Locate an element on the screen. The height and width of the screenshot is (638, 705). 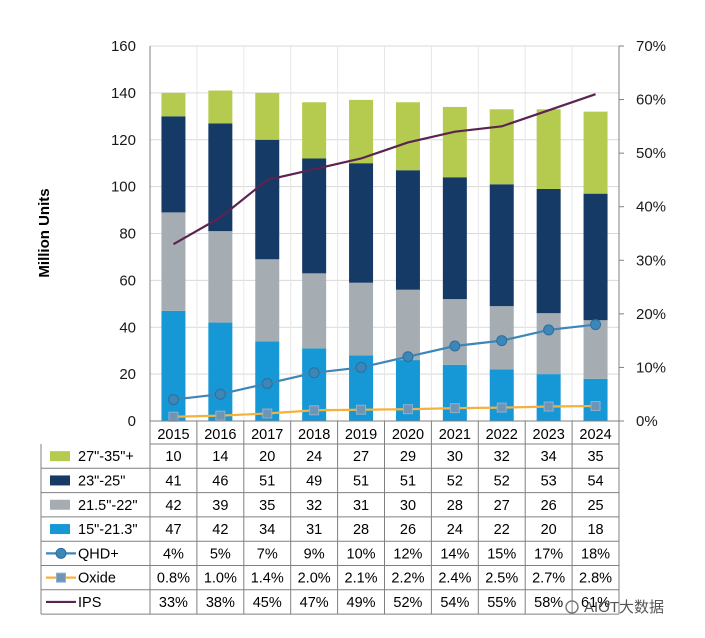
data-label: 2.1% is located at coordinates (361, 579).